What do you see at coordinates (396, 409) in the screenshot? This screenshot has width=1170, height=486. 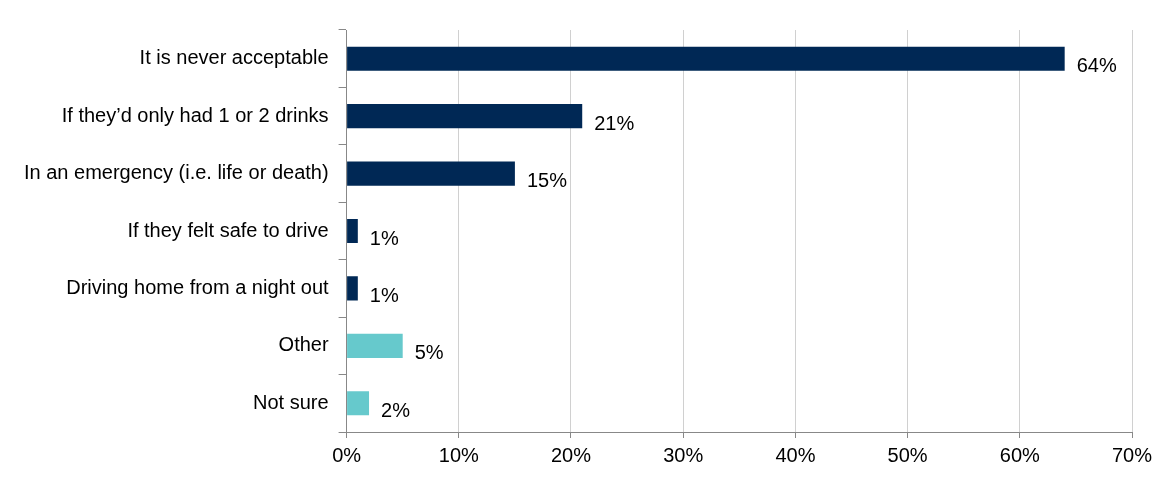 I see `data-label: 2%` at bounding box center [396, 409].